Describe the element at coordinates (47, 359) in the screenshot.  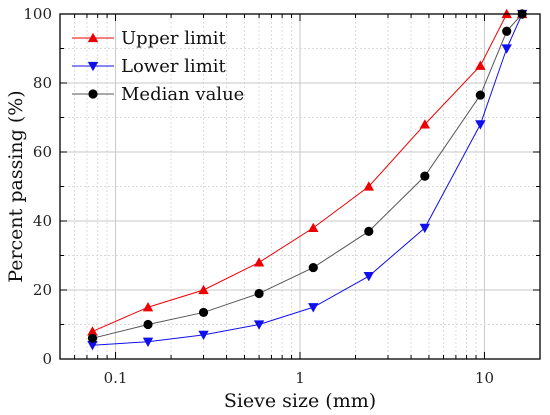
I see `y-tick-label: 0` at that location.